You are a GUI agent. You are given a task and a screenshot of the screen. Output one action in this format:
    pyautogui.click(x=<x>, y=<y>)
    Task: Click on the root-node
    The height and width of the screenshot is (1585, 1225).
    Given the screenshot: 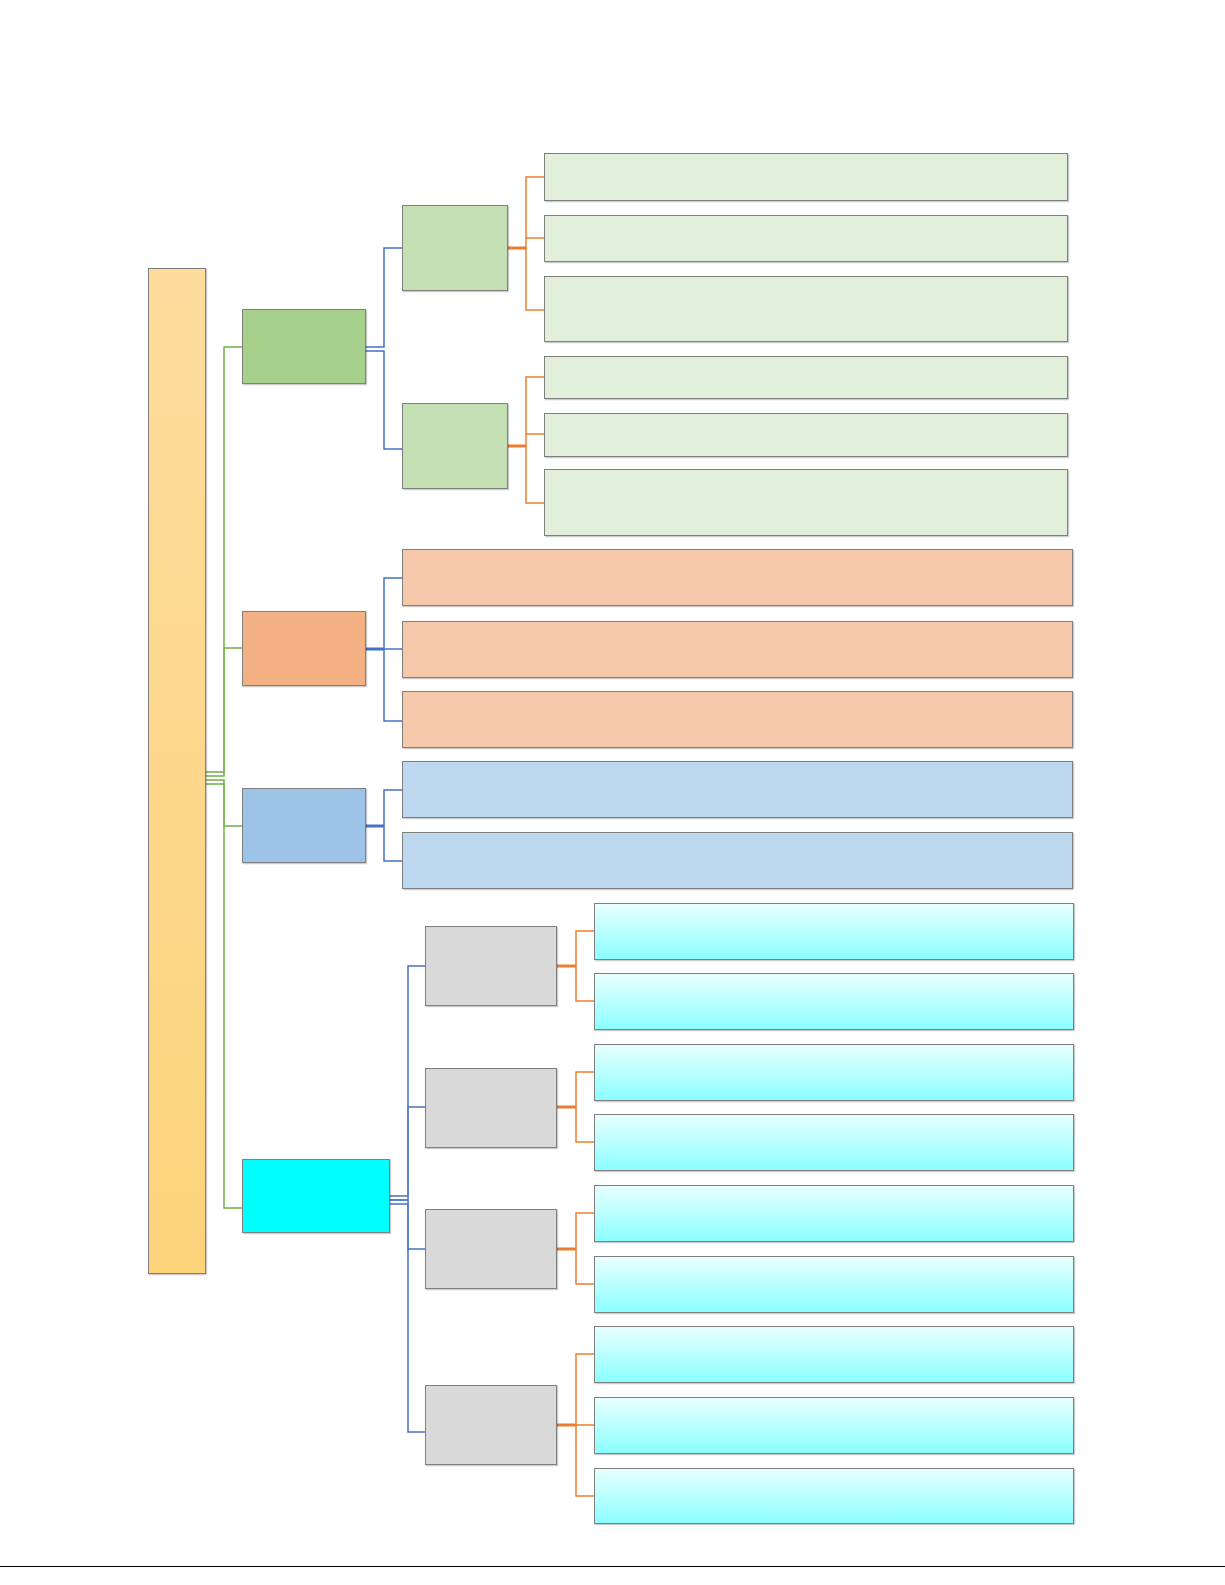 What is the action you would take?
    pyautogui.click(x=177, y=771)
    